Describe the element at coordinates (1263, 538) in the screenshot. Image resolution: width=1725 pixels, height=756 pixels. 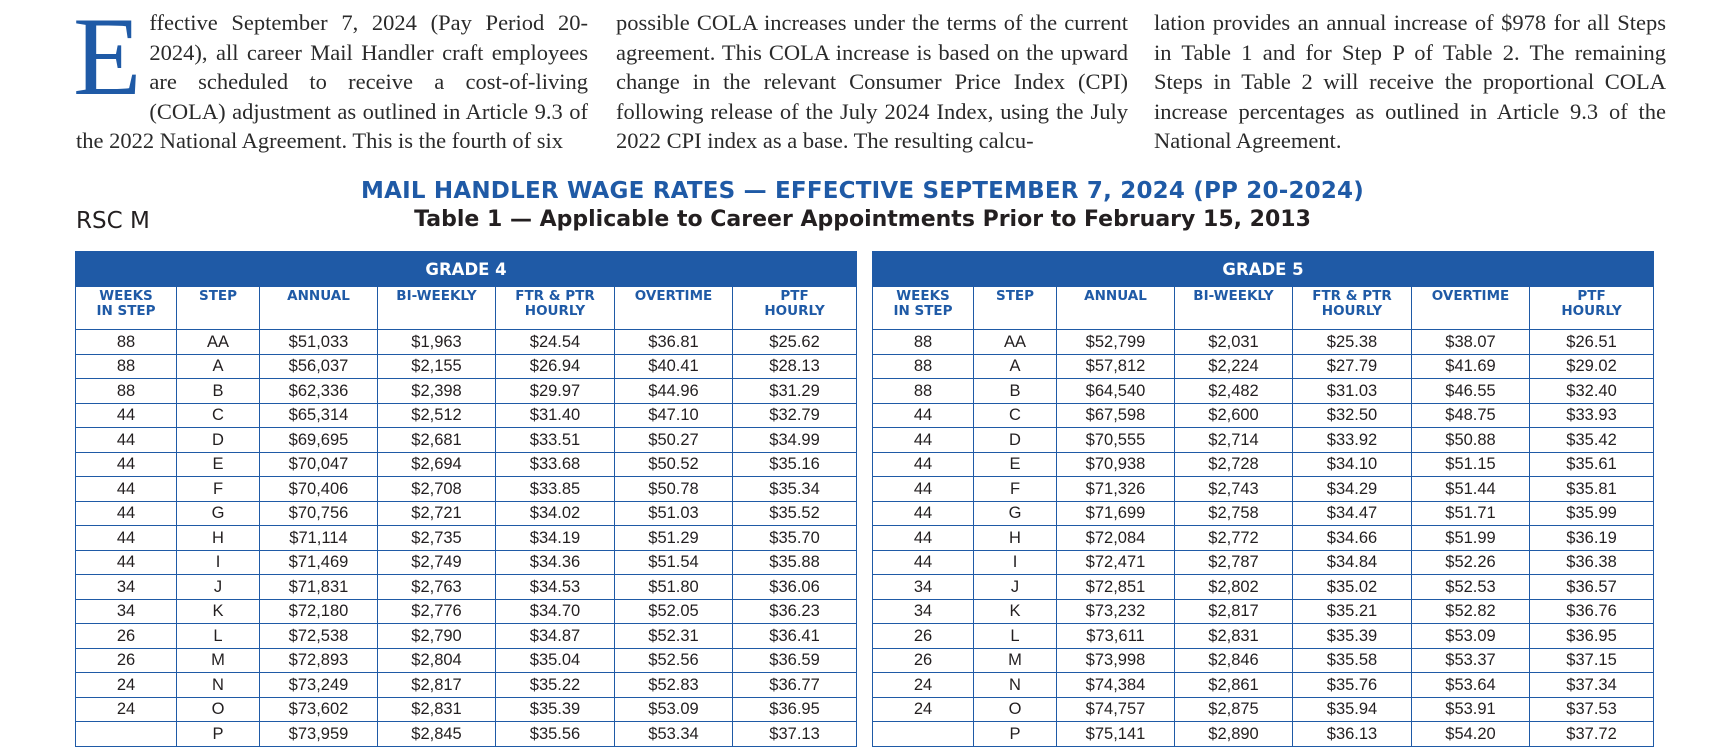
I see `table-row: 44 H $72,084 $2,772 $34.66 $51.99 $36.19` at that location.